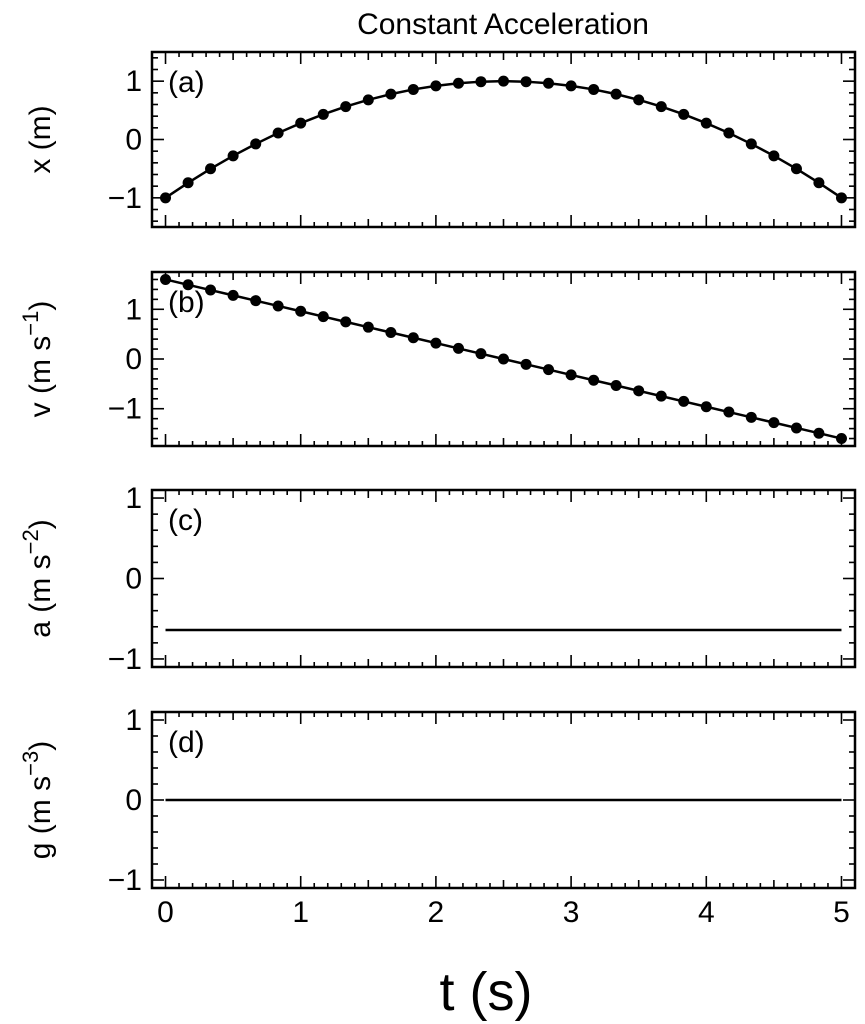  What do you see at coordinates (503, 578) in the screenshot?
I see `plot-frame` at bounding box center [503, 578].